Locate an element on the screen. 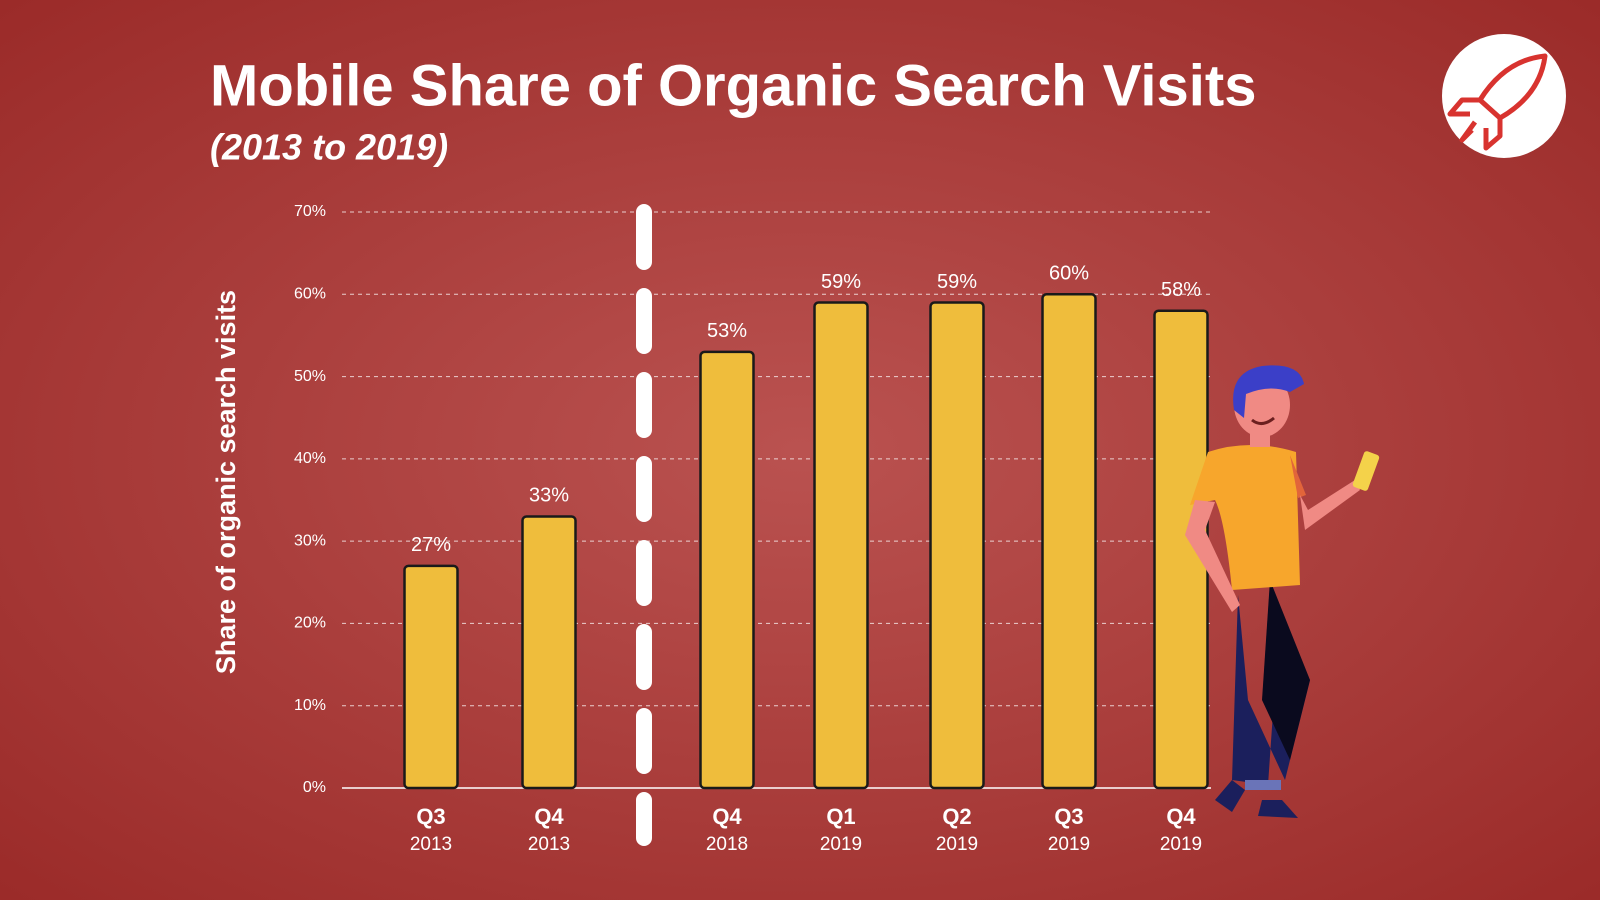  y-tick-label: 70% is located at coordinates (310, 211).